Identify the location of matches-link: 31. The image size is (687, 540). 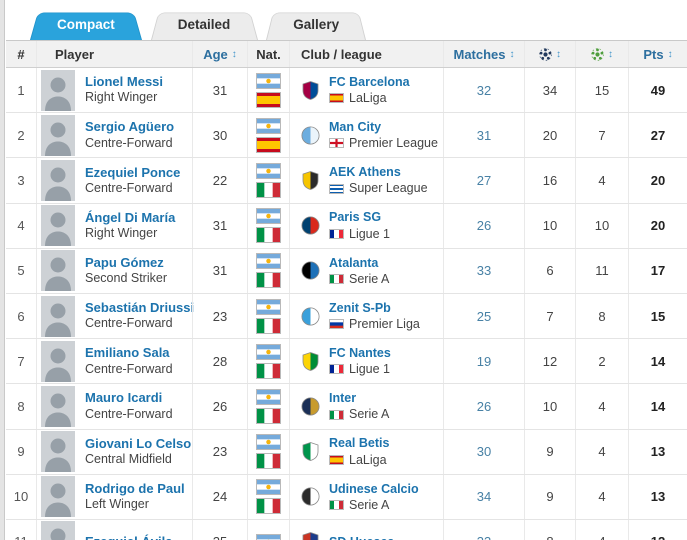
(483, 135).